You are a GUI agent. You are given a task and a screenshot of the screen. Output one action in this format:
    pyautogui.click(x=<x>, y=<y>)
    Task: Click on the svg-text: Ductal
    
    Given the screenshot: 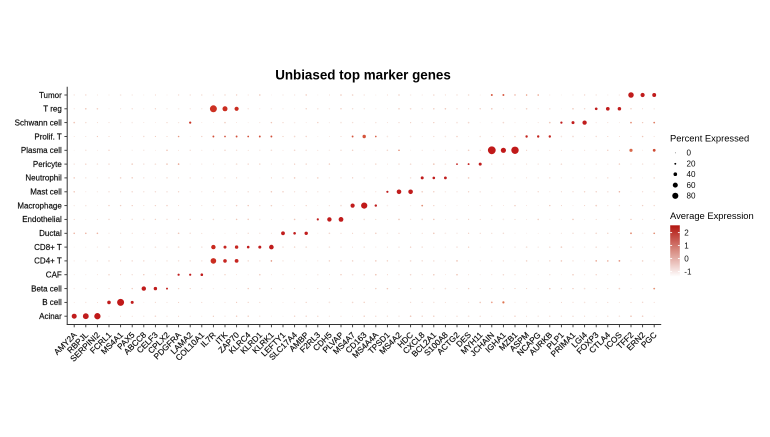 What is the action you would take?
    pyautogui.click(x=50, y=233)
    